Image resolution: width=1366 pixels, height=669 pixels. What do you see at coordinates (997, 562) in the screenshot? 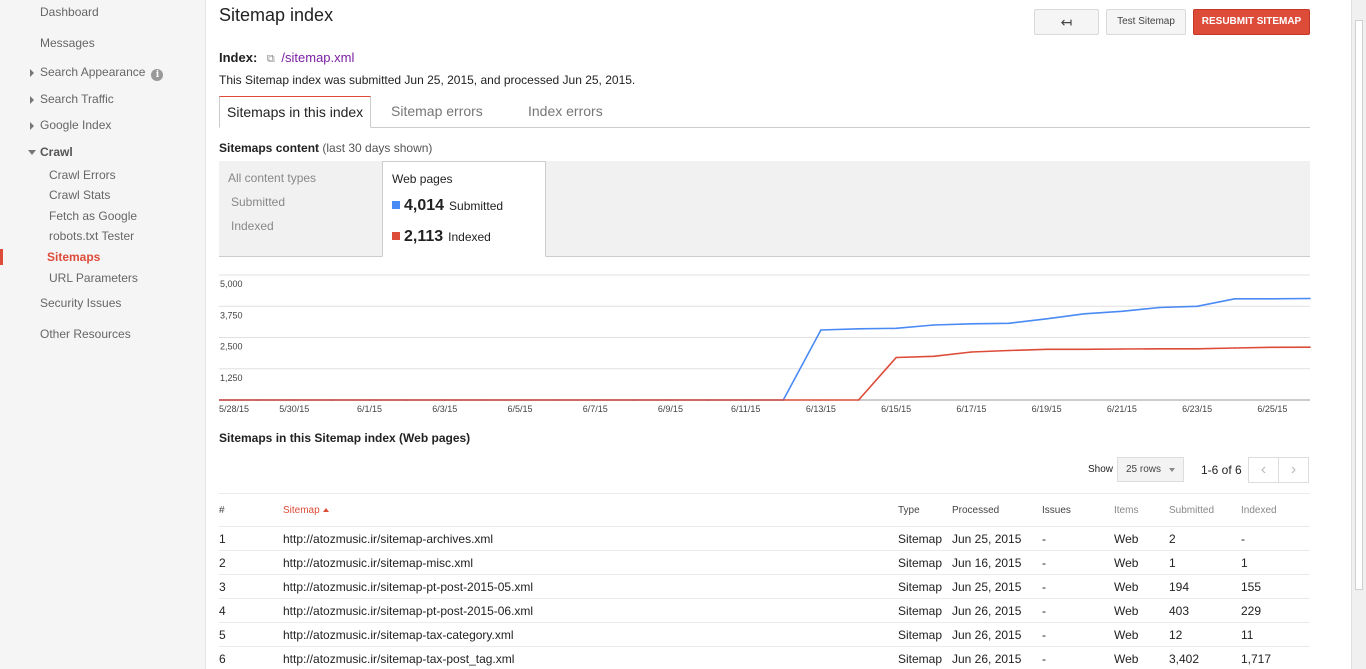
I see `processed-cell: Jun 16, 2015` at bounding box center [997, 562].